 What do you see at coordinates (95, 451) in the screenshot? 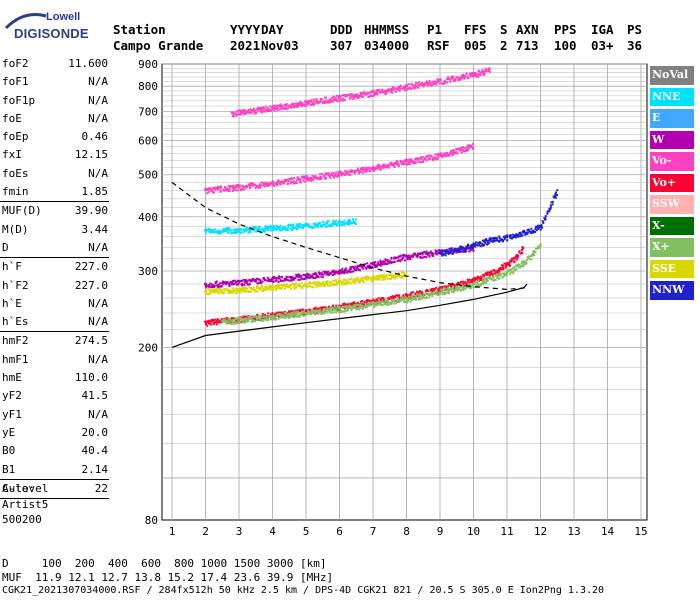
I see `param-value: 40.4` at bounding box center [95, 451].